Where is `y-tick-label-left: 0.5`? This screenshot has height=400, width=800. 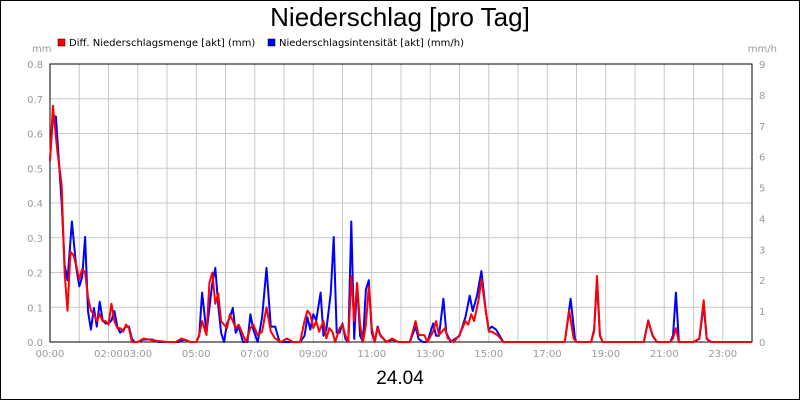 y-tick-label-left: 0.5 is located at coordinates (35, 169).